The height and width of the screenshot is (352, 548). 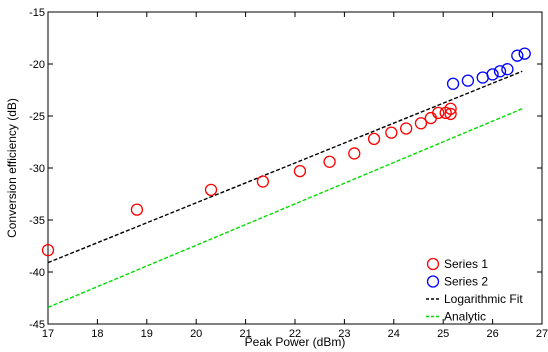 What do you see at coordinates (37, 221) in the screenshot?
I see `y-tick-label: -35` at bounding box center [37, 221].